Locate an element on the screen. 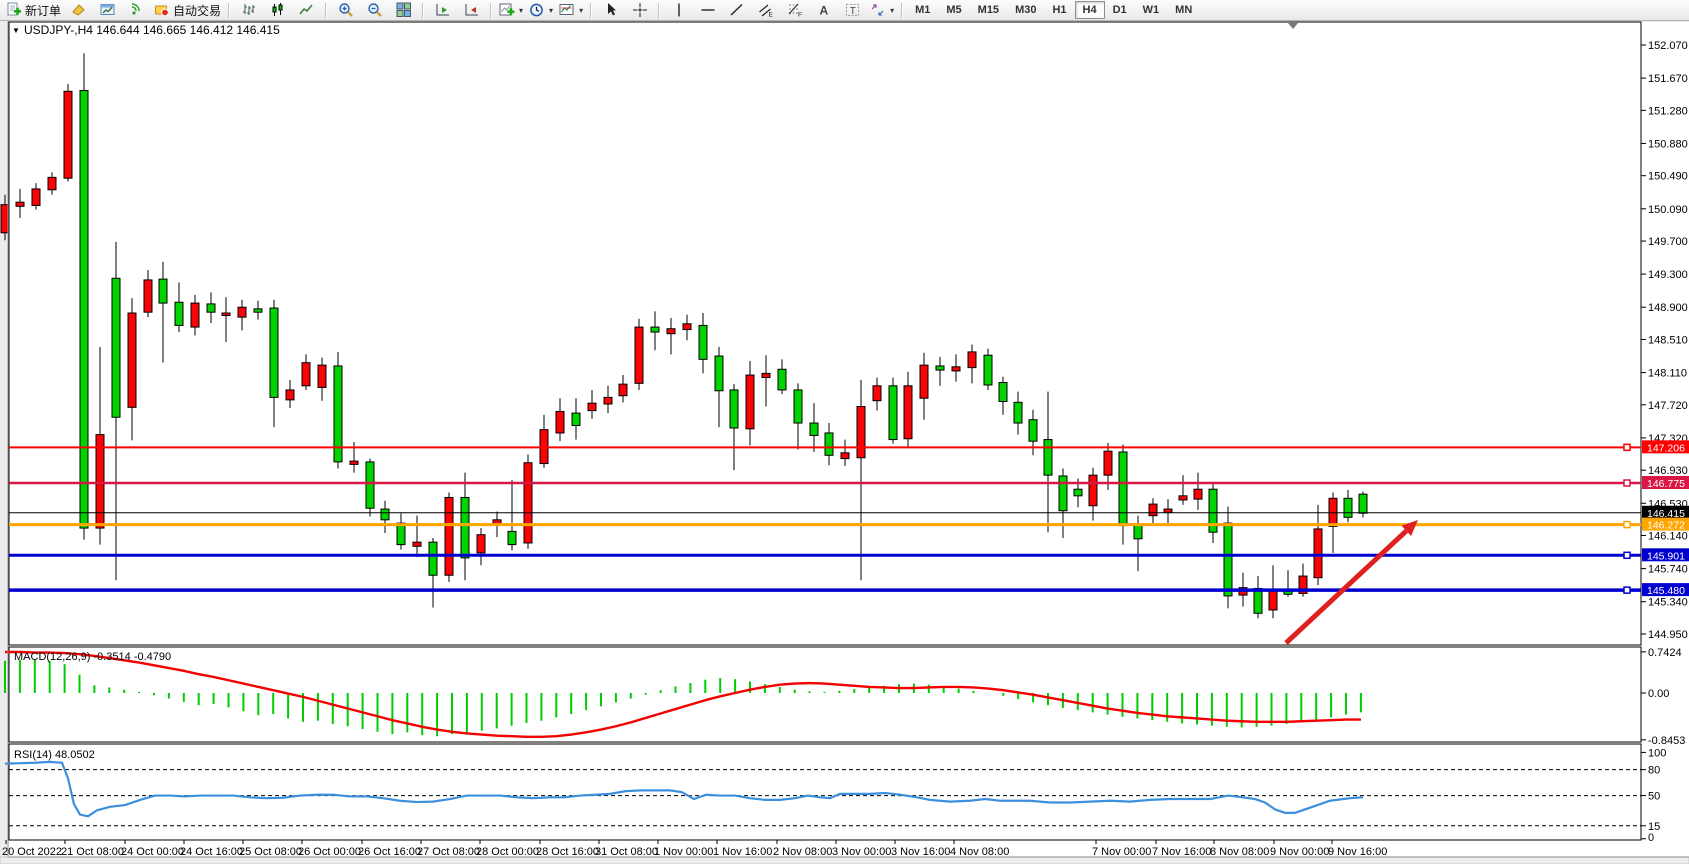 This screenshot has width=1689, height=864. candlestick-button is located at coordinates (277, 10).